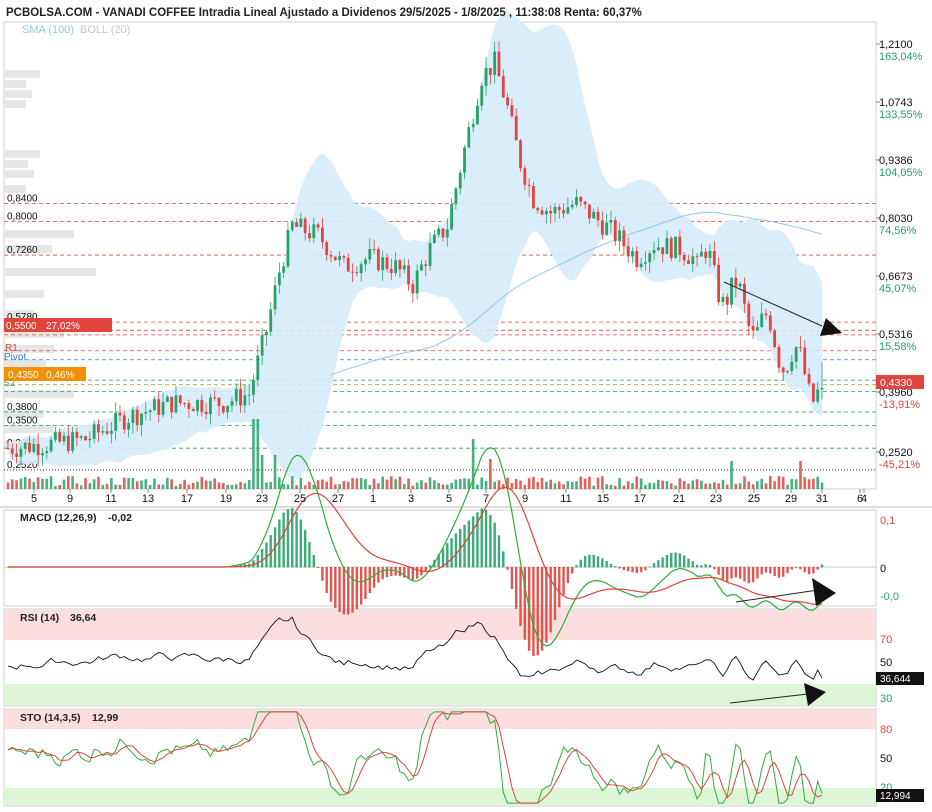 This screenshot has height=812, width=932. I want to click on macd-y-label: -0,0, so click(889, 597).